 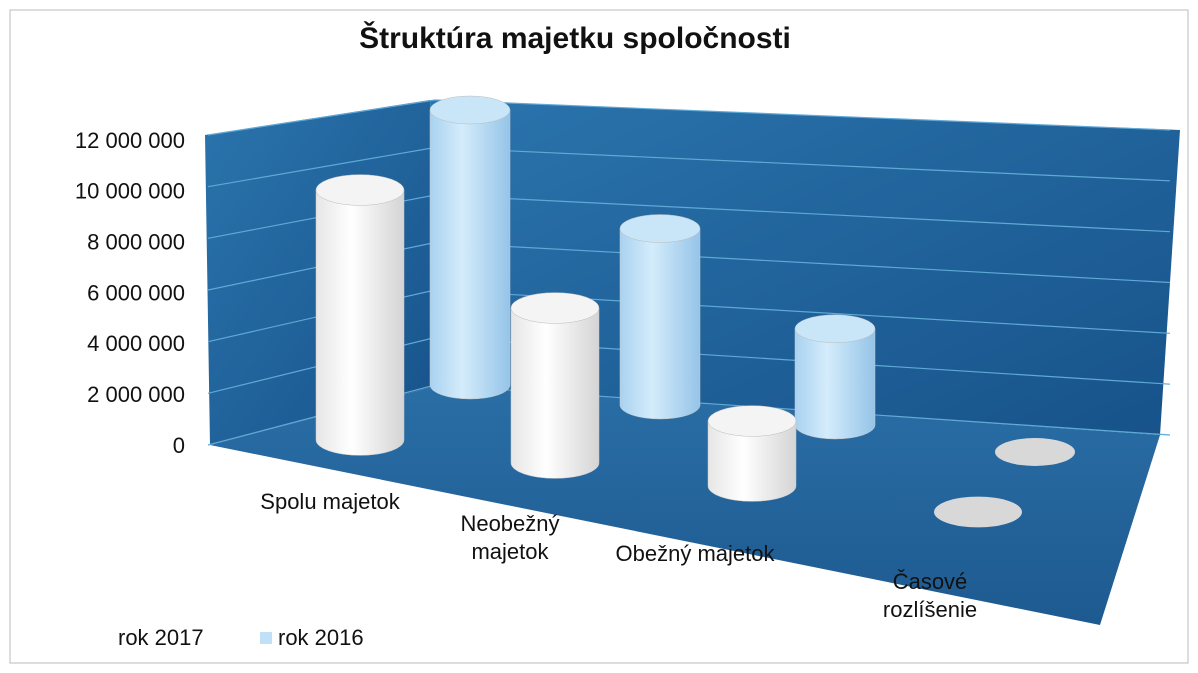 I want to click on x-tick-label: Časové rozlíšenie, so click(x=930, y=595).